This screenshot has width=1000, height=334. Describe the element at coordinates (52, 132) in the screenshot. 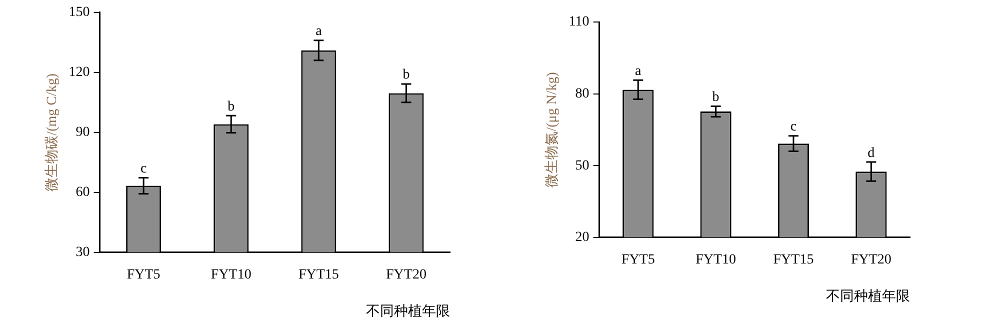

I see `y-axis-title: 微生物碳/(mg C/kg)` at that location.